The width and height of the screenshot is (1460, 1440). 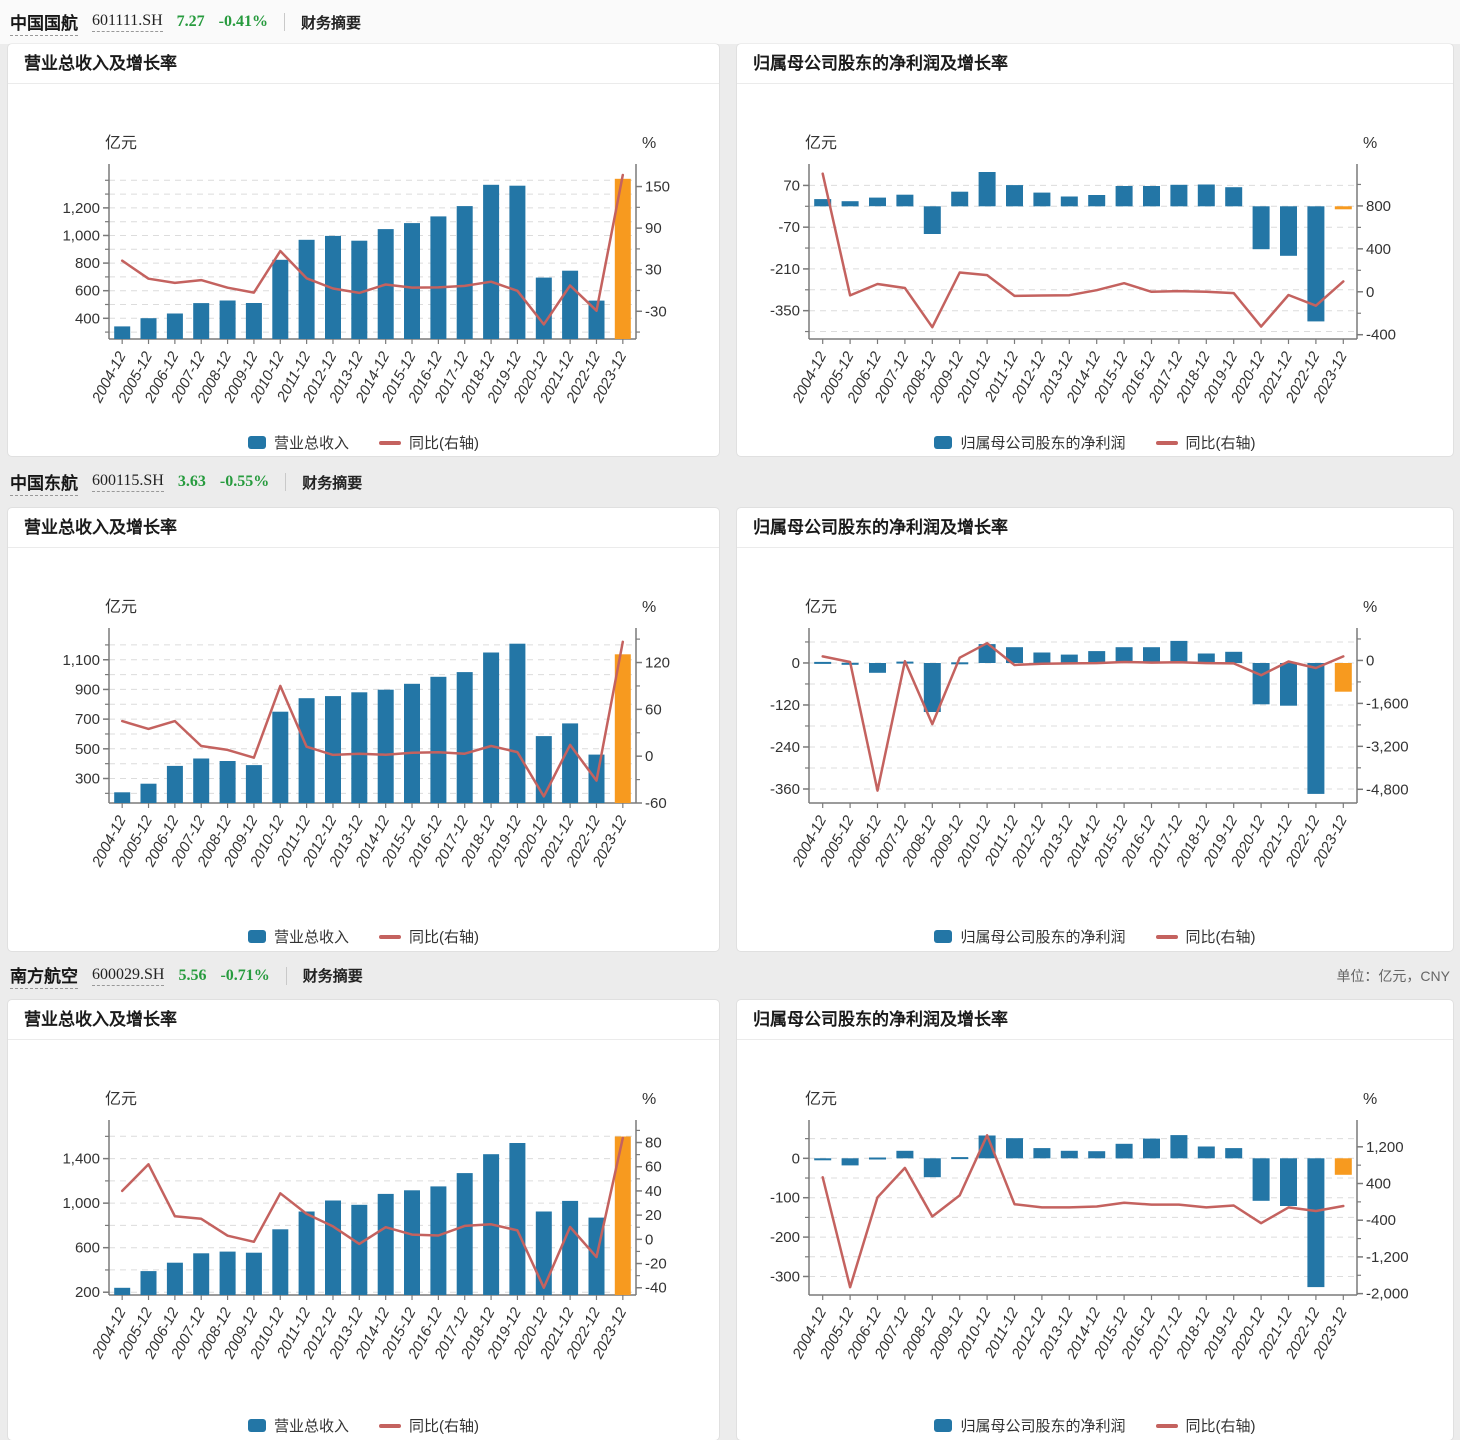 What do you see at coordinates (444, 937) in the screenshot?
I see `legend-line-label: 同比(右轴)` at bounding box center [444, 937].